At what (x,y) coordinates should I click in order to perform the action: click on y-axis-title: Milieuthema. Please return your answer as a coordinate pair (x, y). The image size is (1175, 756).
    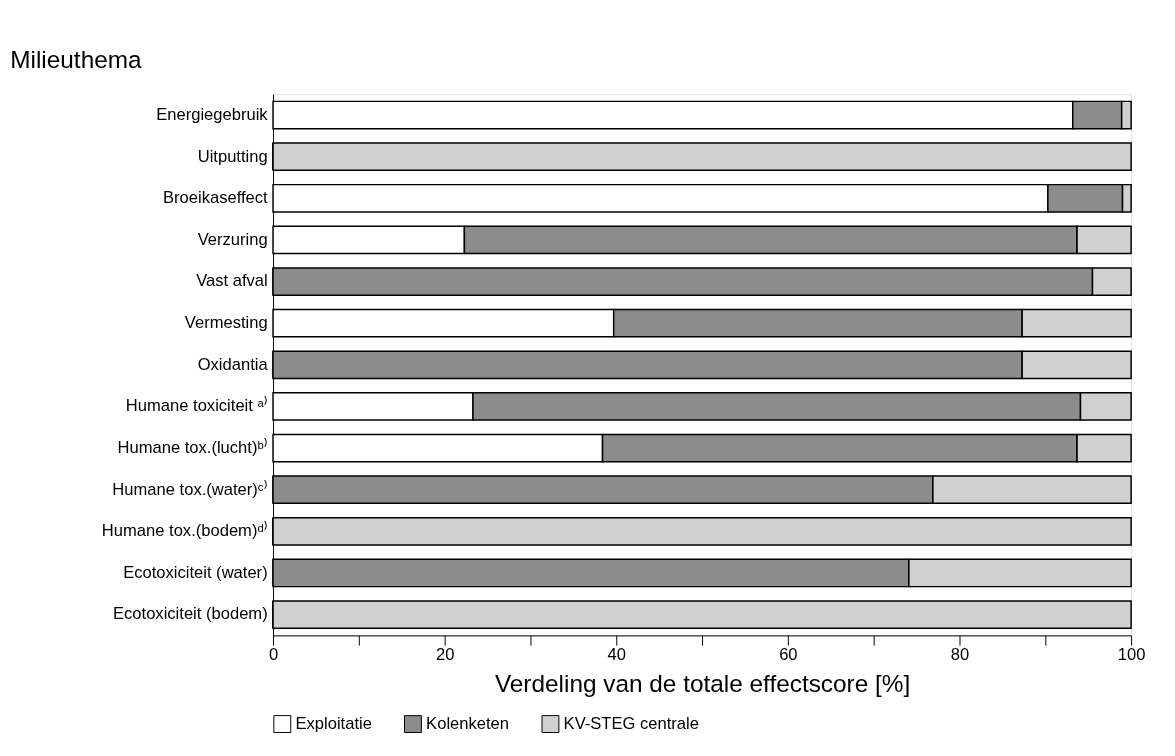
    Looking at the image, I should click on (76, 60).